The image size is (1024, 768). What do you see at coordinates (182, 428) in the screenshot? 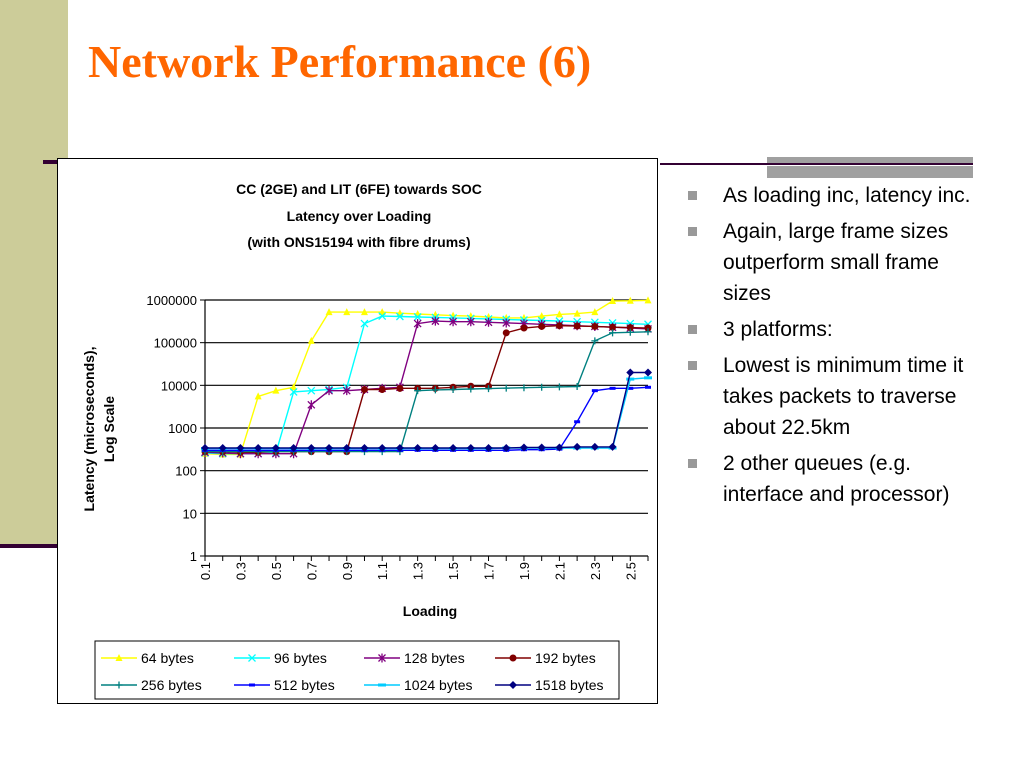
I see `y-tick-label: 1000` at bounding box center [182, 428].